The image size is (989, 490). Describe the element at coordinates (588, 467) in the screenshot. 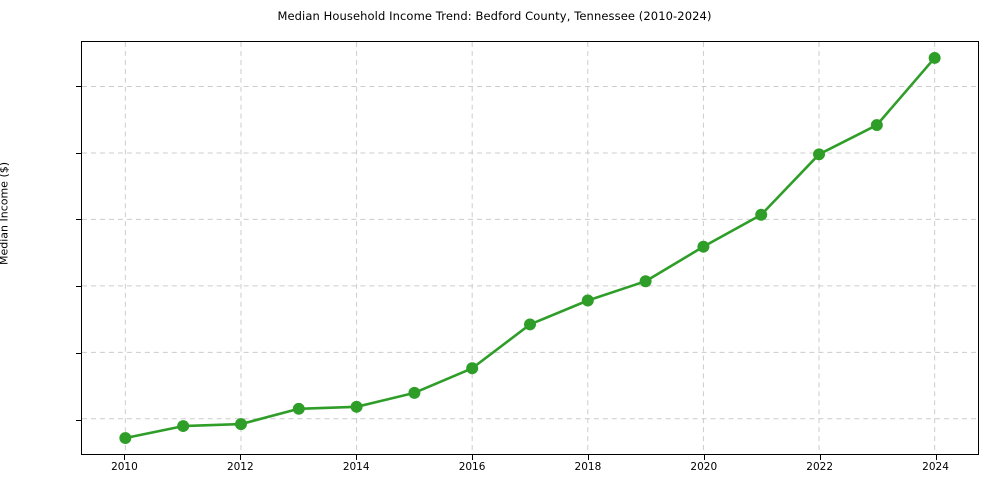

I see `x-axis-tick-label: 2018` at that location.